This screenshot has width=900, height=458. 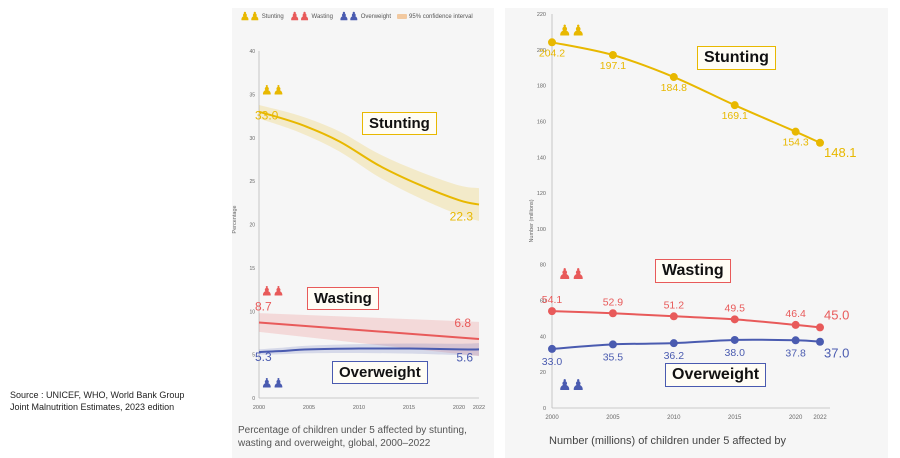 What do you see at coordinates (376, 16) in the screenshot?
I see `legend-overweight-label: Overweight` at bounding box center [376, 16].